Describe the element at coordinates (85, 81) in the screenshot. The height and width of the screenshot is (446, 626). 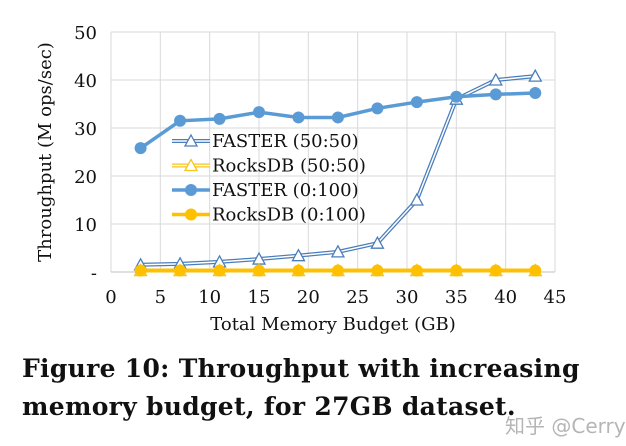
I see `y-tick-label: 40` at that location.